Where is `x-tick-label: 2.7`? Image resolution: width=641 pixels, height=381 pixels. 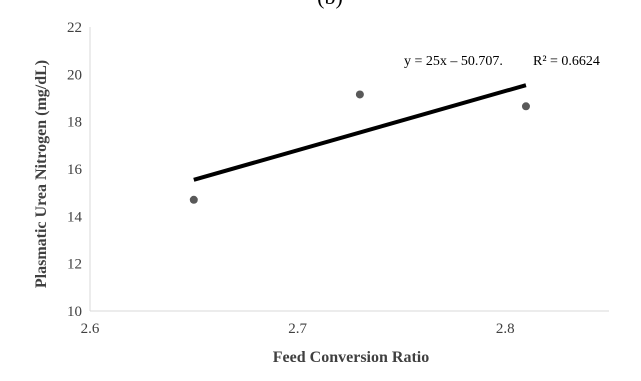
x-tick-label: 2.7 is located at coordinates (297, 329).